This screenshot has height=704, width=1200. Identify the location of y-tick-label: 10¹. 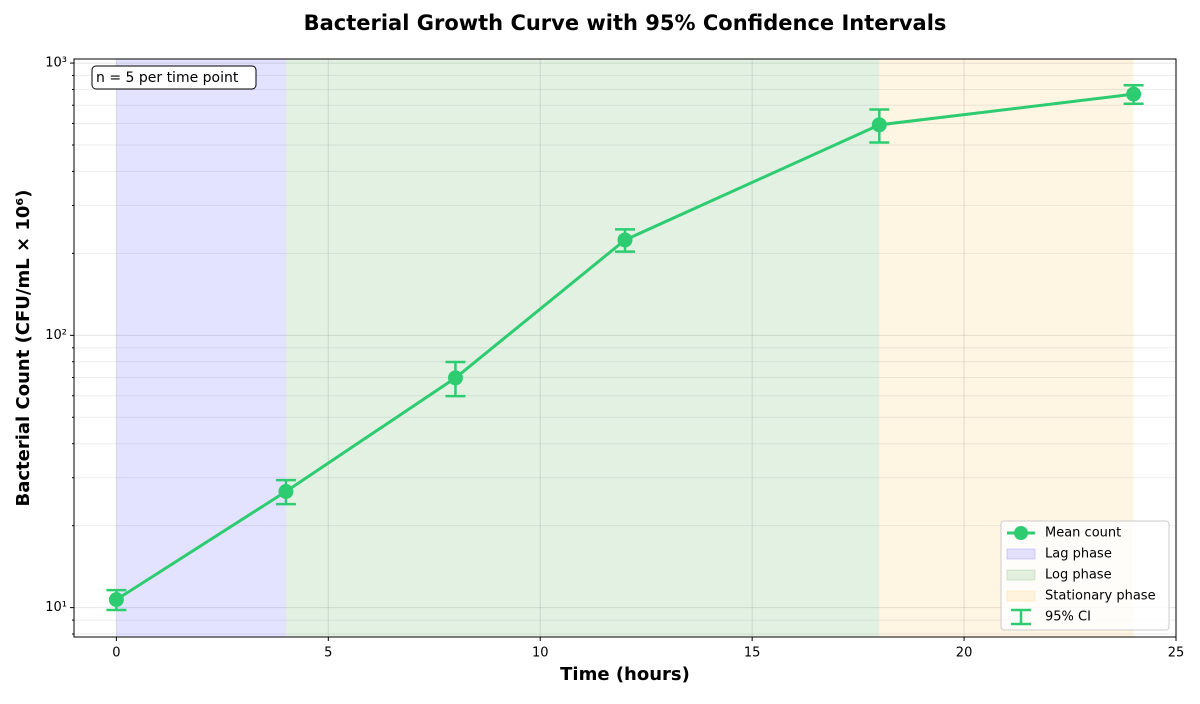
(56, 607).